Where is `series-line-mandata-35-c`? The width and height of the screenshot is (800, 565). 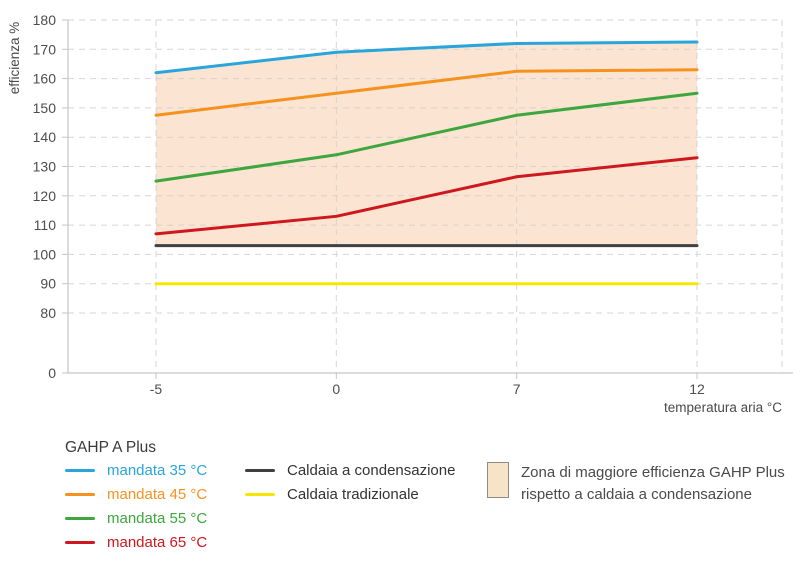
series-line-mandata-35-c is located at coordinates (426, 57).